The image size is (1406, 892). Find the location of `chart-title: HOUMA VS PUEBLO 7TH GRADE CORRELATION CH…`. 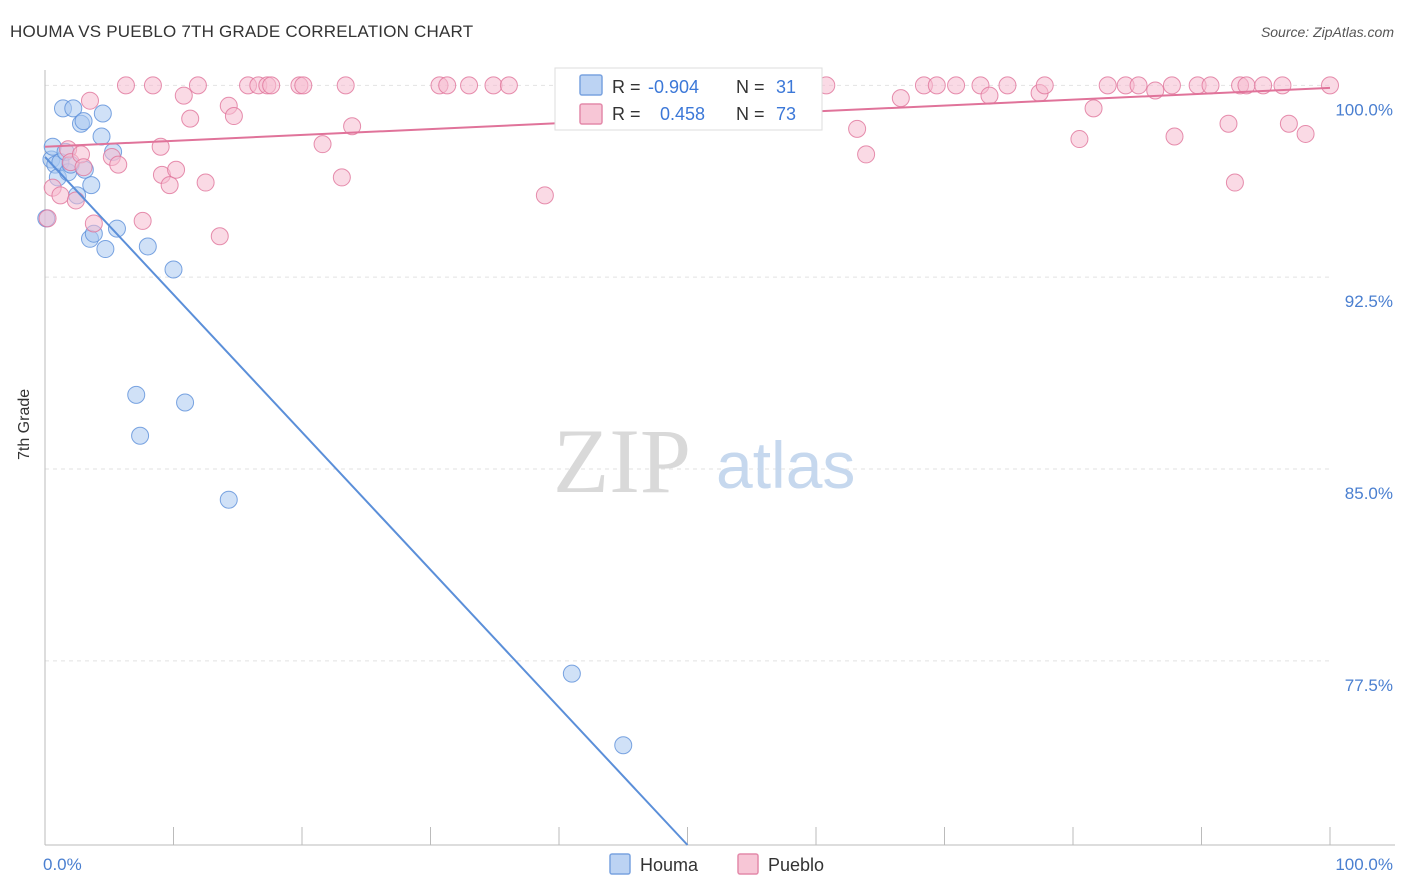

chart-title: HOUMA VS PUEBLO 7TH GRADE CORRELATION CH… is located at coordinates (242, 31).